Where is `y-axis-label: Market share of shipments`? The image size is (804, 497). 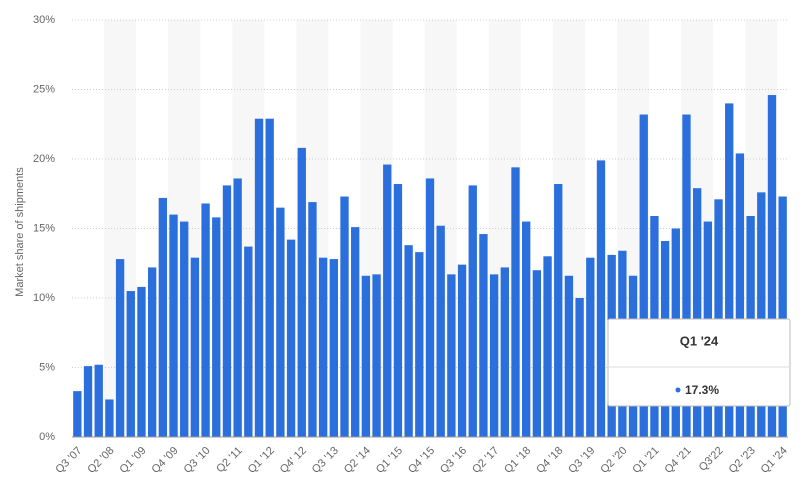
y-axis-label: Market share of shipments is located at coordinates (20, 232).